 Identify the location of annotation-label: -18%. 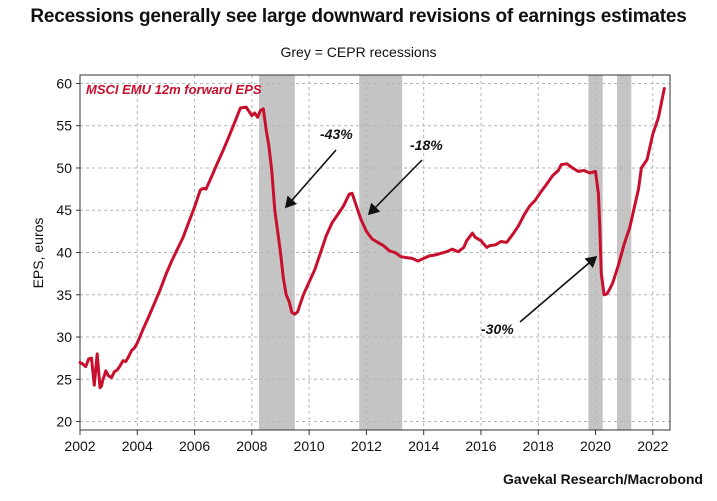
(426, 145).